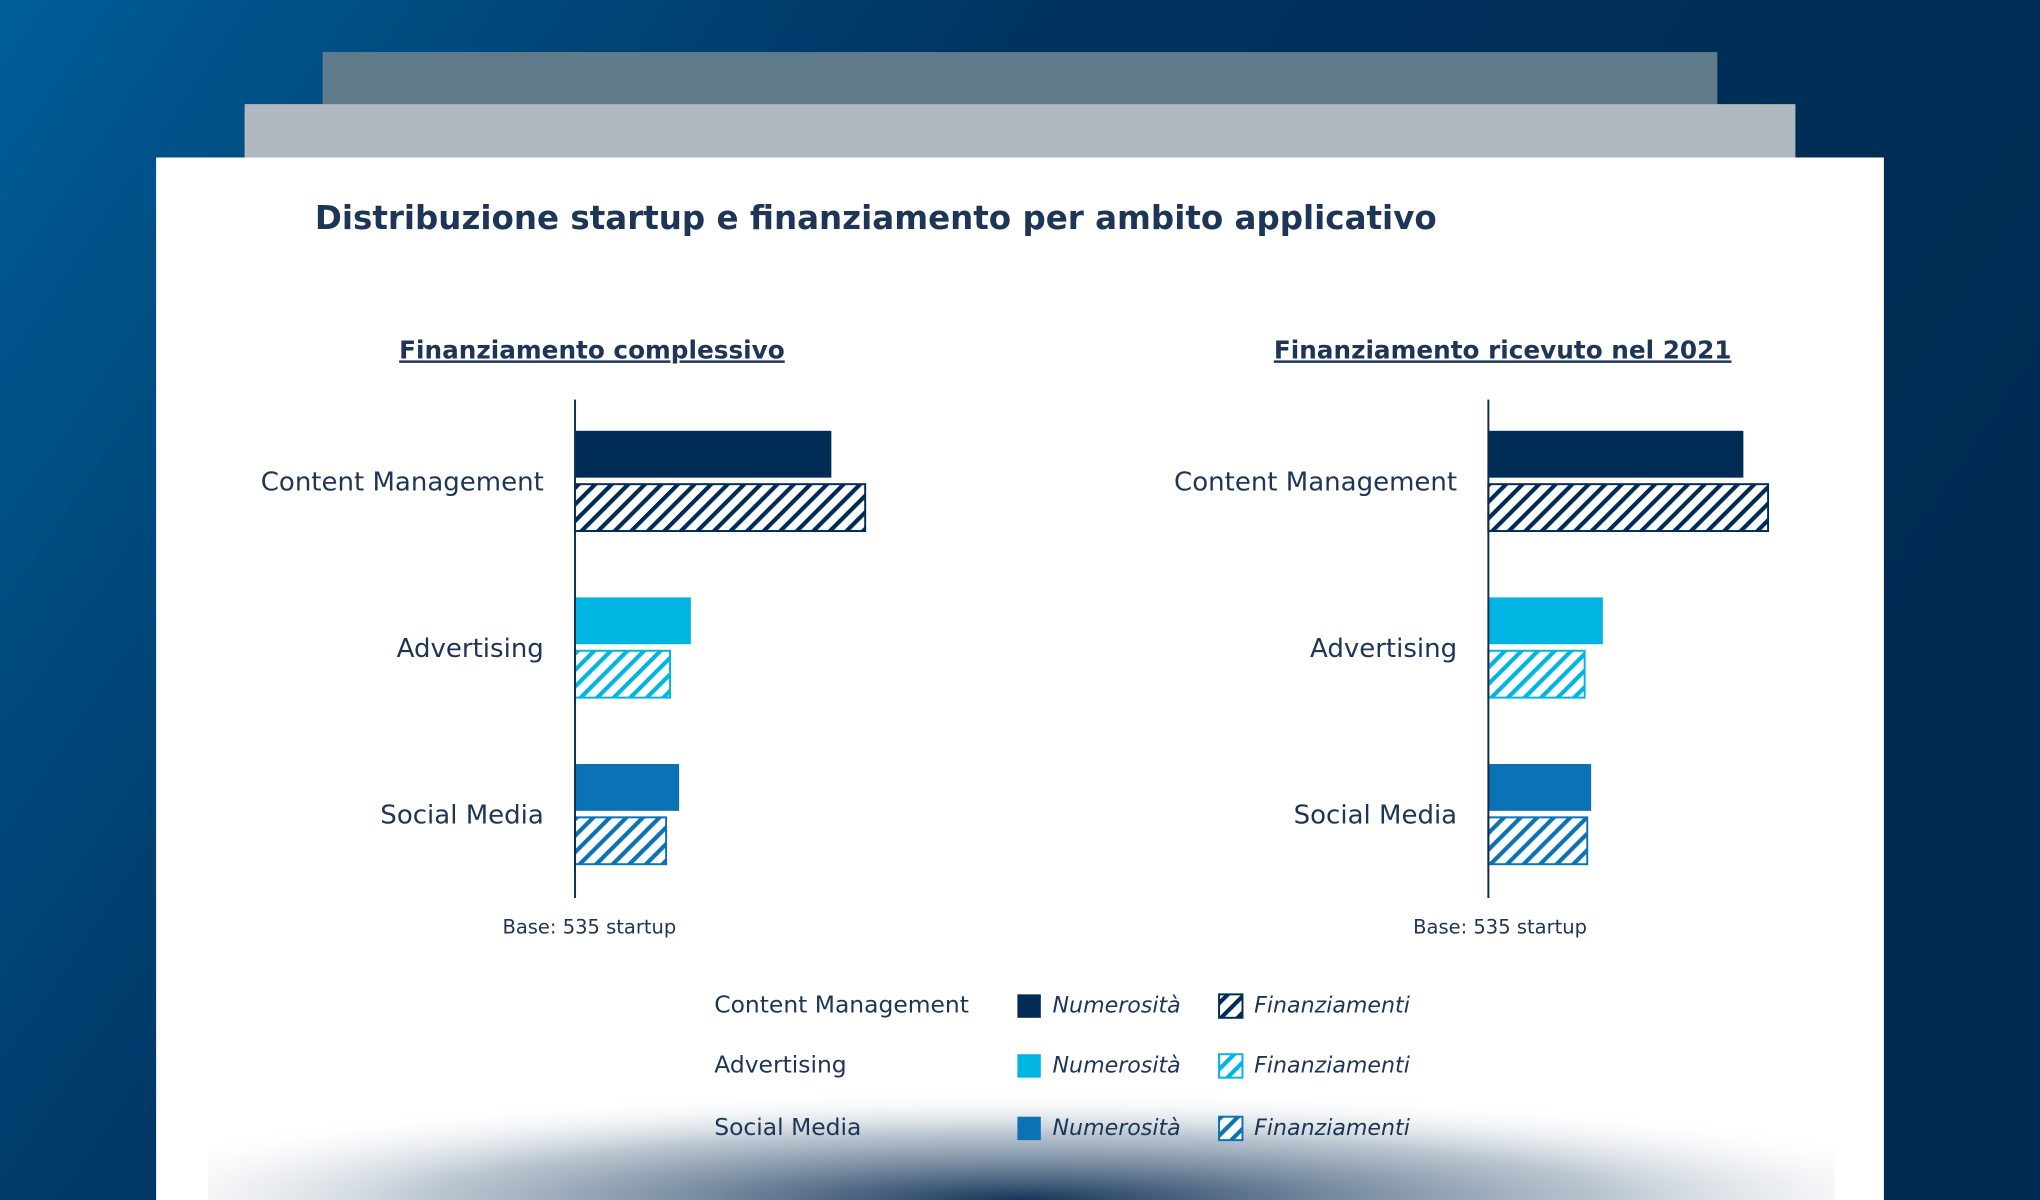  Describe the element at coordinates (1020, 131) in the screenshot. I see `card-middle` at that location.